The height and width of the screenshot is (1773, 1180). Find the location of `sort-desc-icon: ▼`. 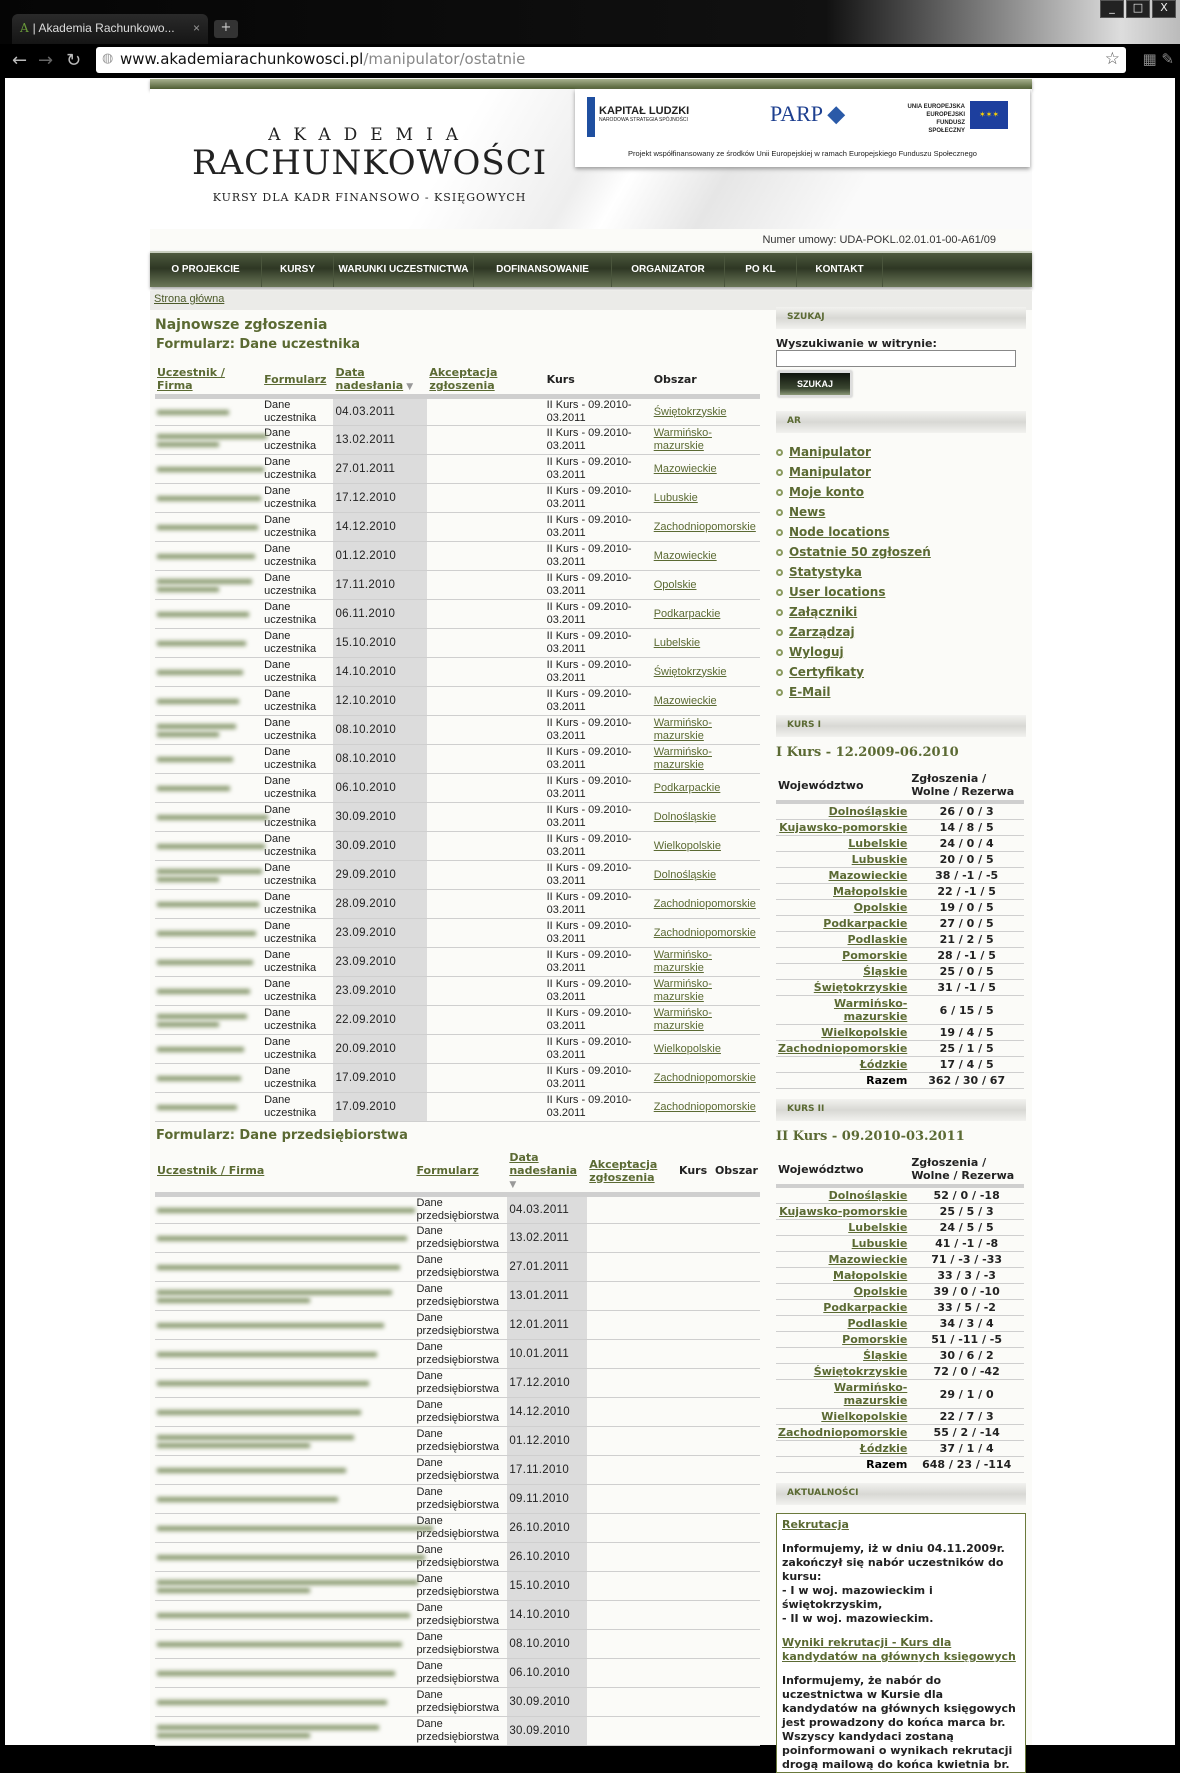

sort-desc-icon: ▼ is located at coordinates (408, 387).